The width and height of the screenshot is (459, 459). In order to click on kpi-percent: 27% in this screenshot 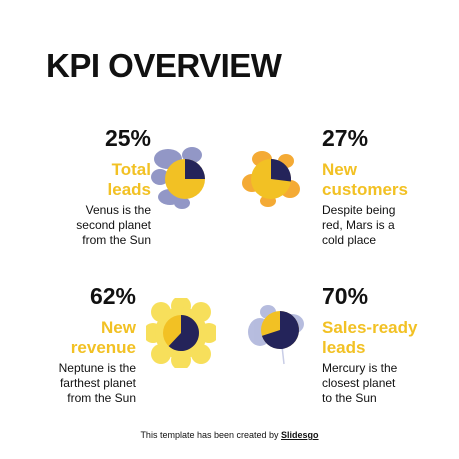, I will do `click(345, 138)`.